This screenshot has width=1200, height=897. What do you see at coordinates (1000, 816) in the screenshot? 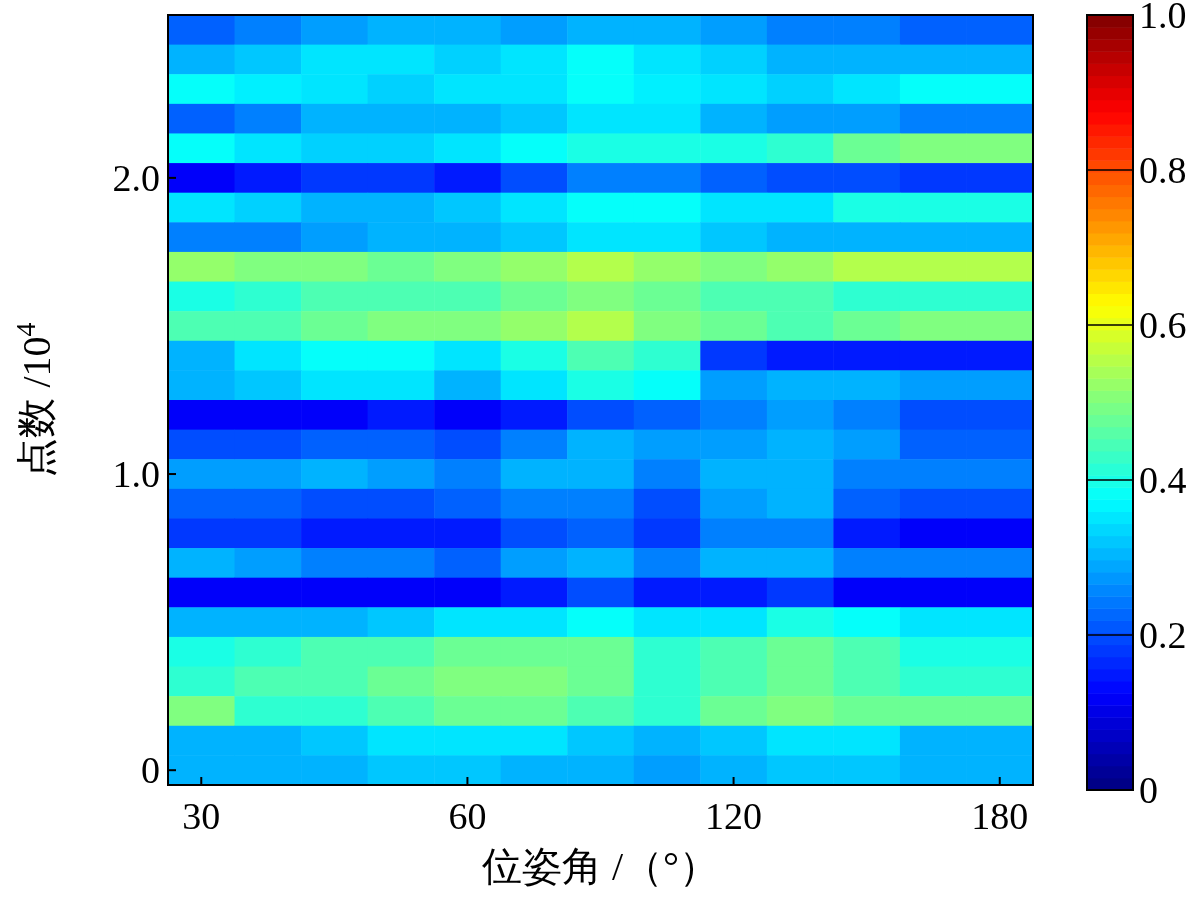
I see `x-tick-label: 180` at bounding box center [1000, 816].